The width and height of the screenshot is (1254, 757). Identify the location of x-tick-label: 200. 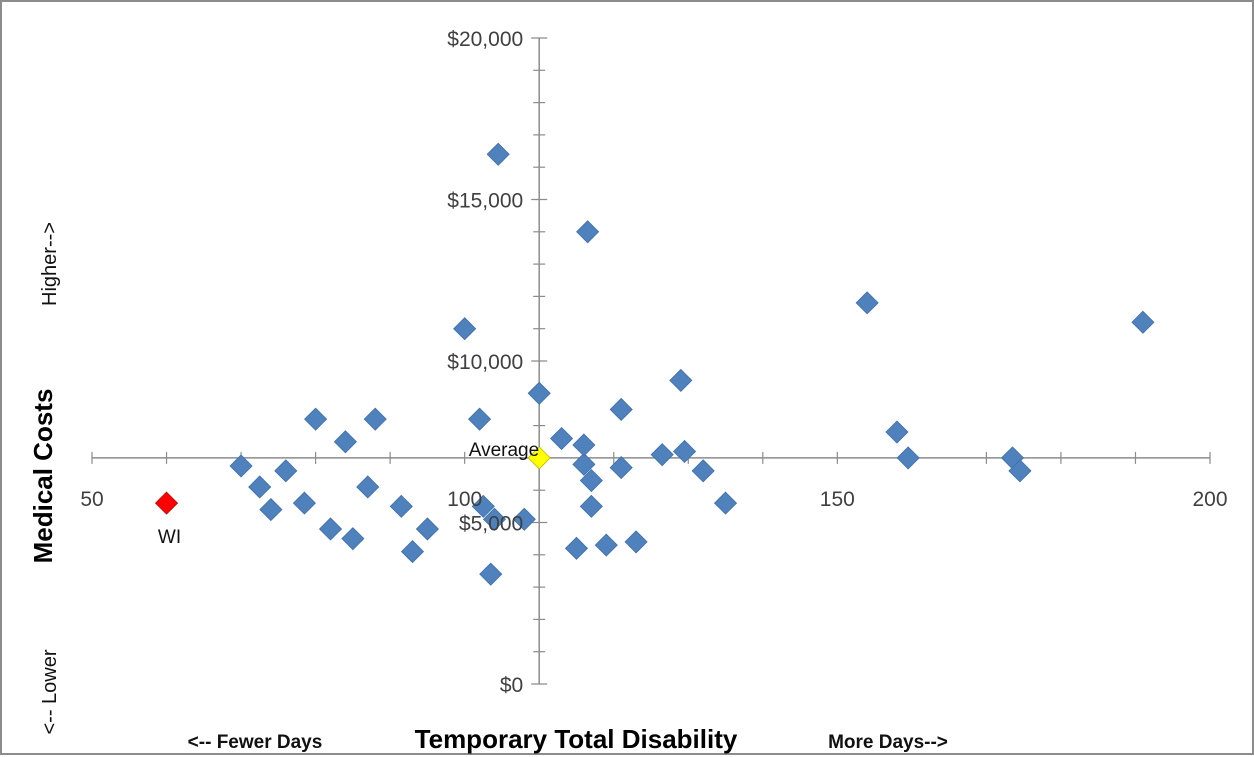
(1209, 499).